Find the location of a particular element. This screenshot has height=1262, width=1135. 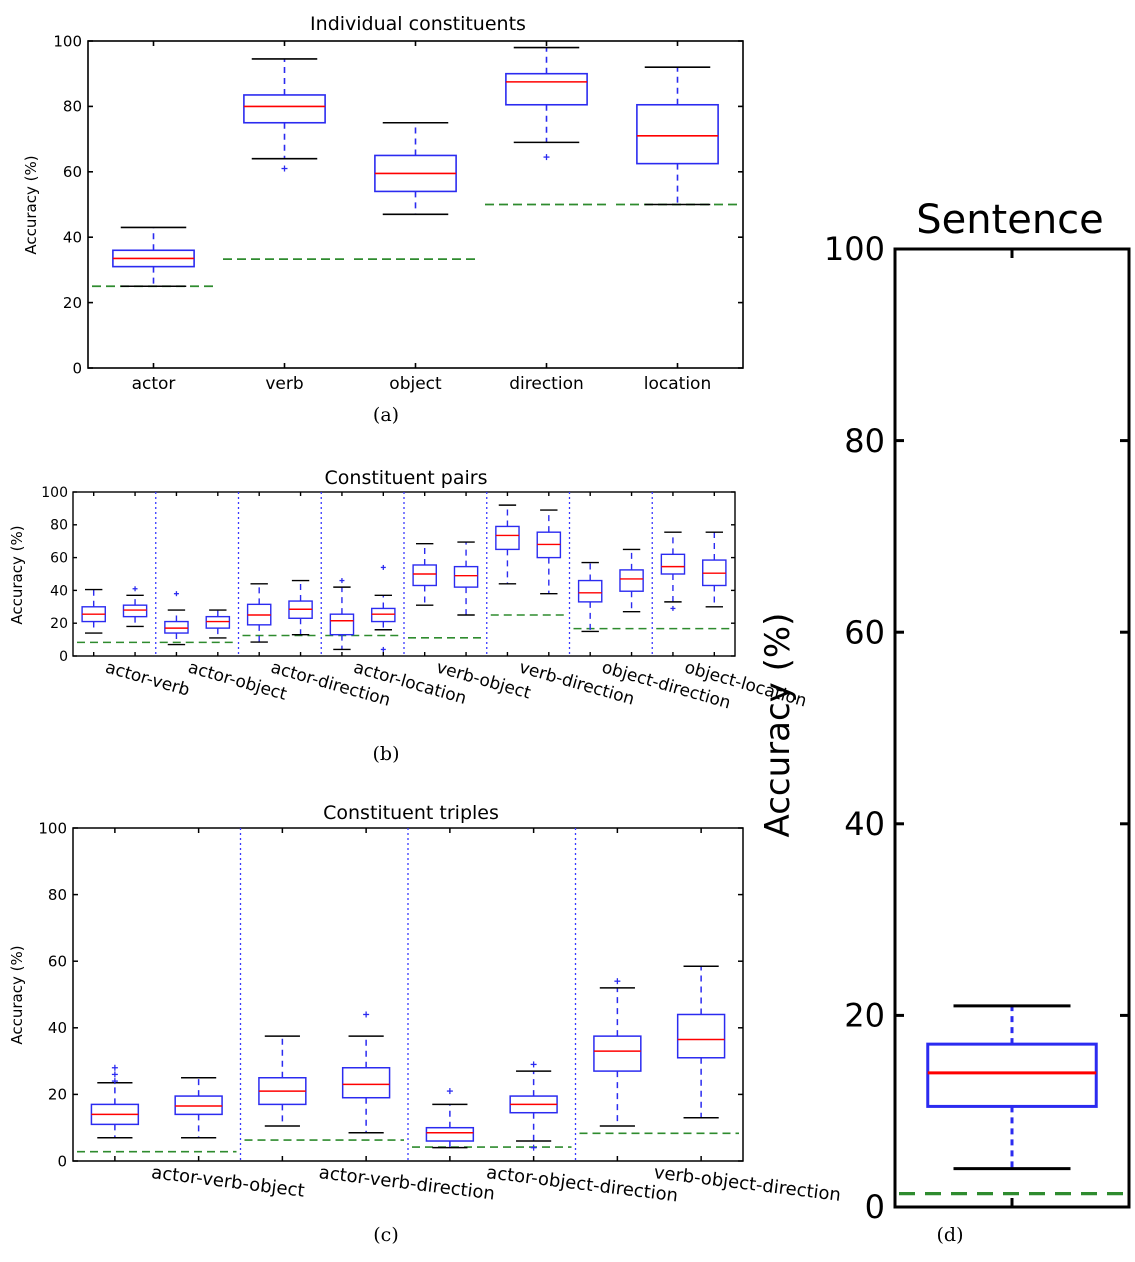

panel-a-title: Individual constituents is located at coordinates (418, 24).